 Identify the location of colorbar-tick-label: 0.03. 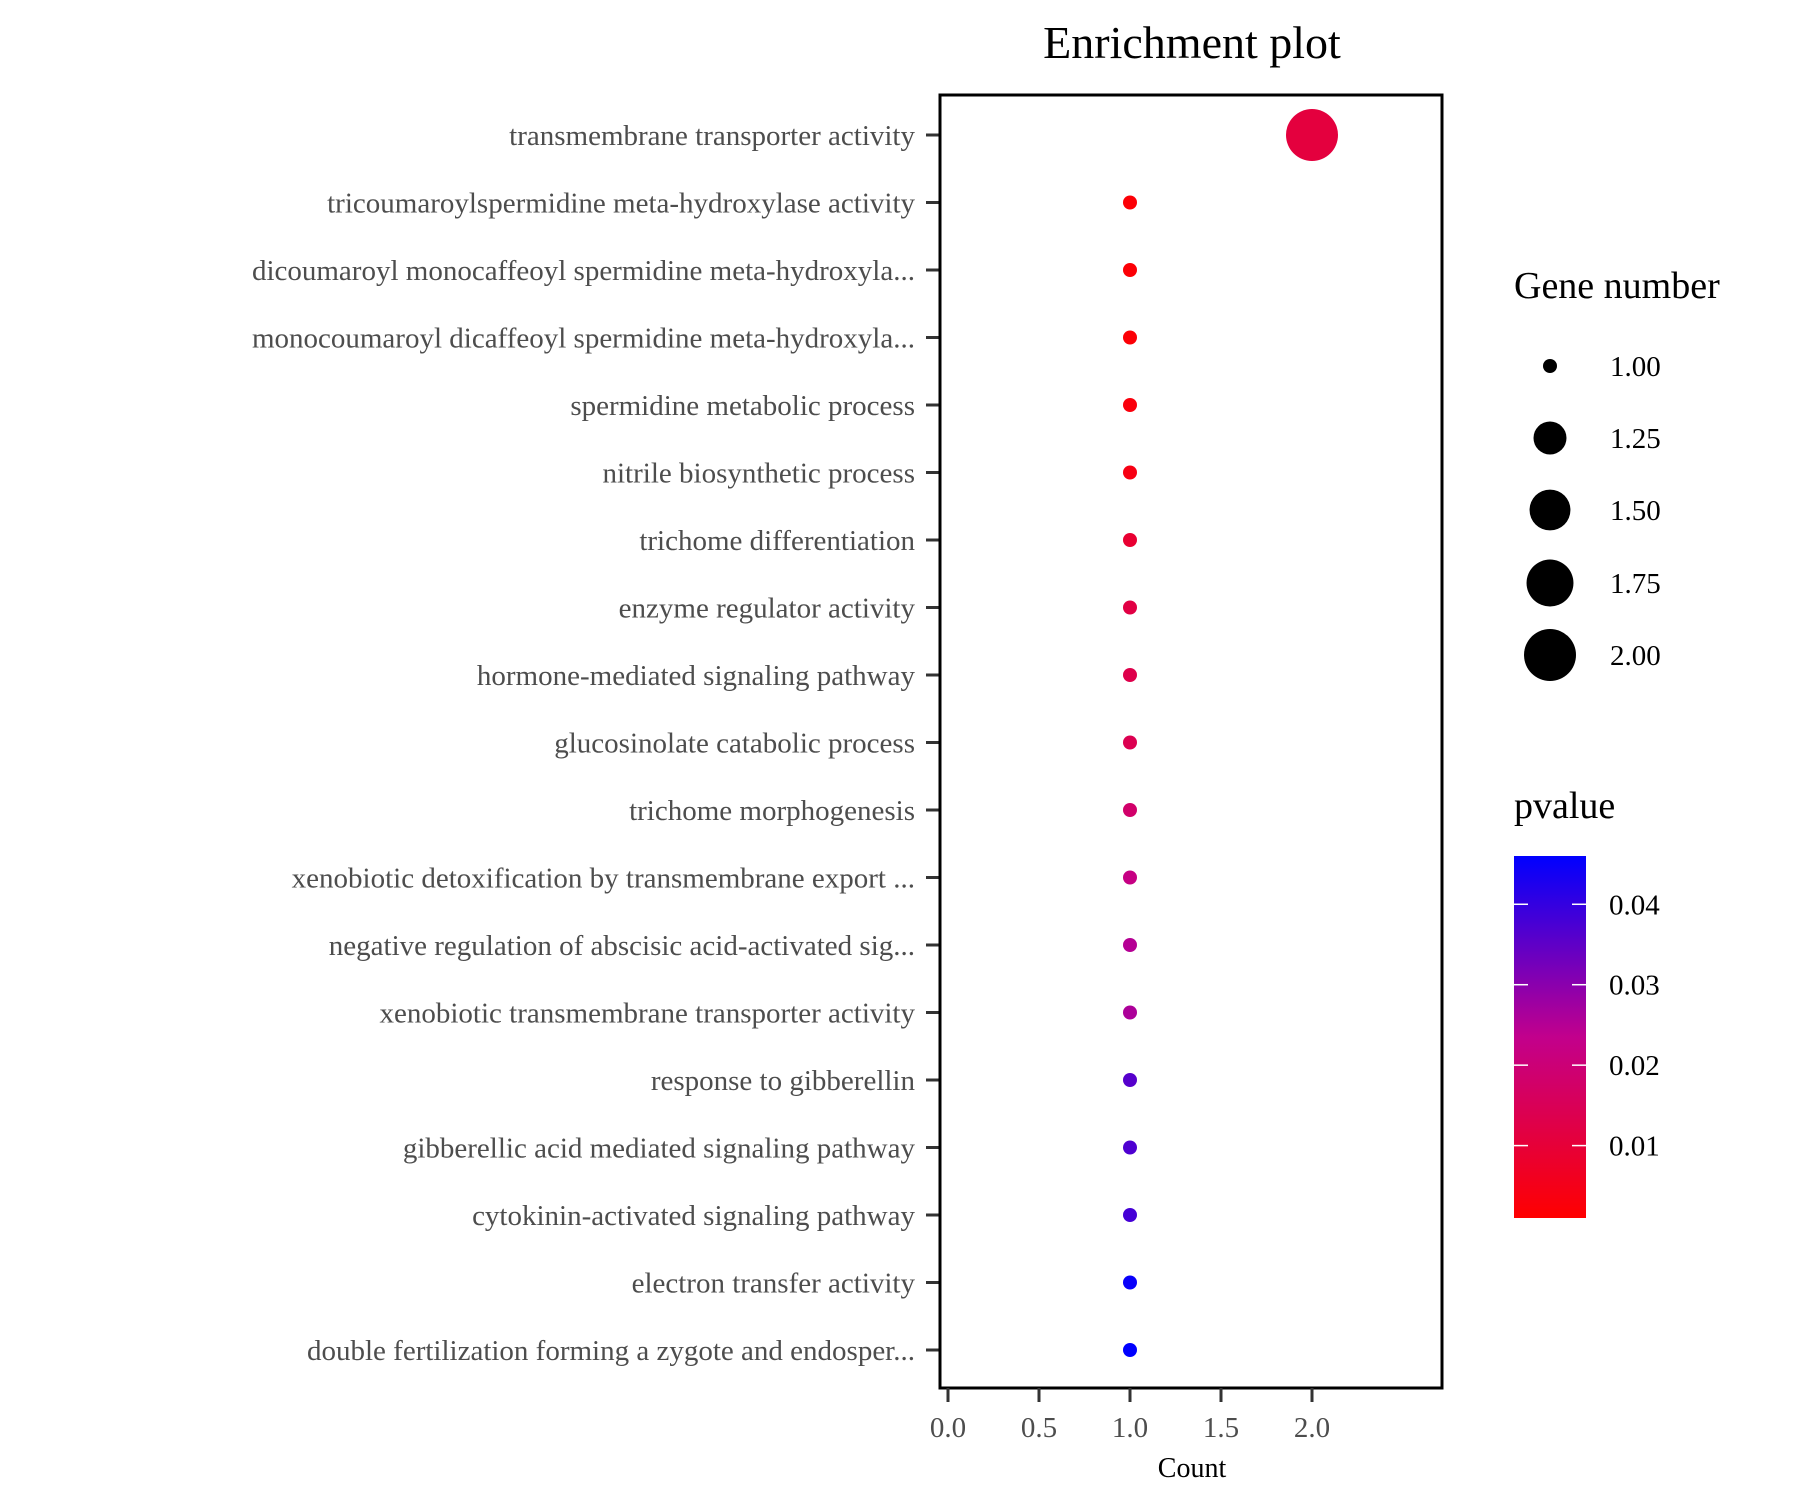
(1634, 986).